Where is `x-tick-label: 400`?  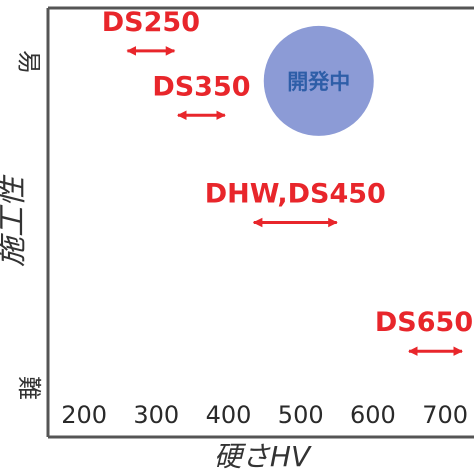
x-tick-label: 400 is located at coordinates (229, 415).